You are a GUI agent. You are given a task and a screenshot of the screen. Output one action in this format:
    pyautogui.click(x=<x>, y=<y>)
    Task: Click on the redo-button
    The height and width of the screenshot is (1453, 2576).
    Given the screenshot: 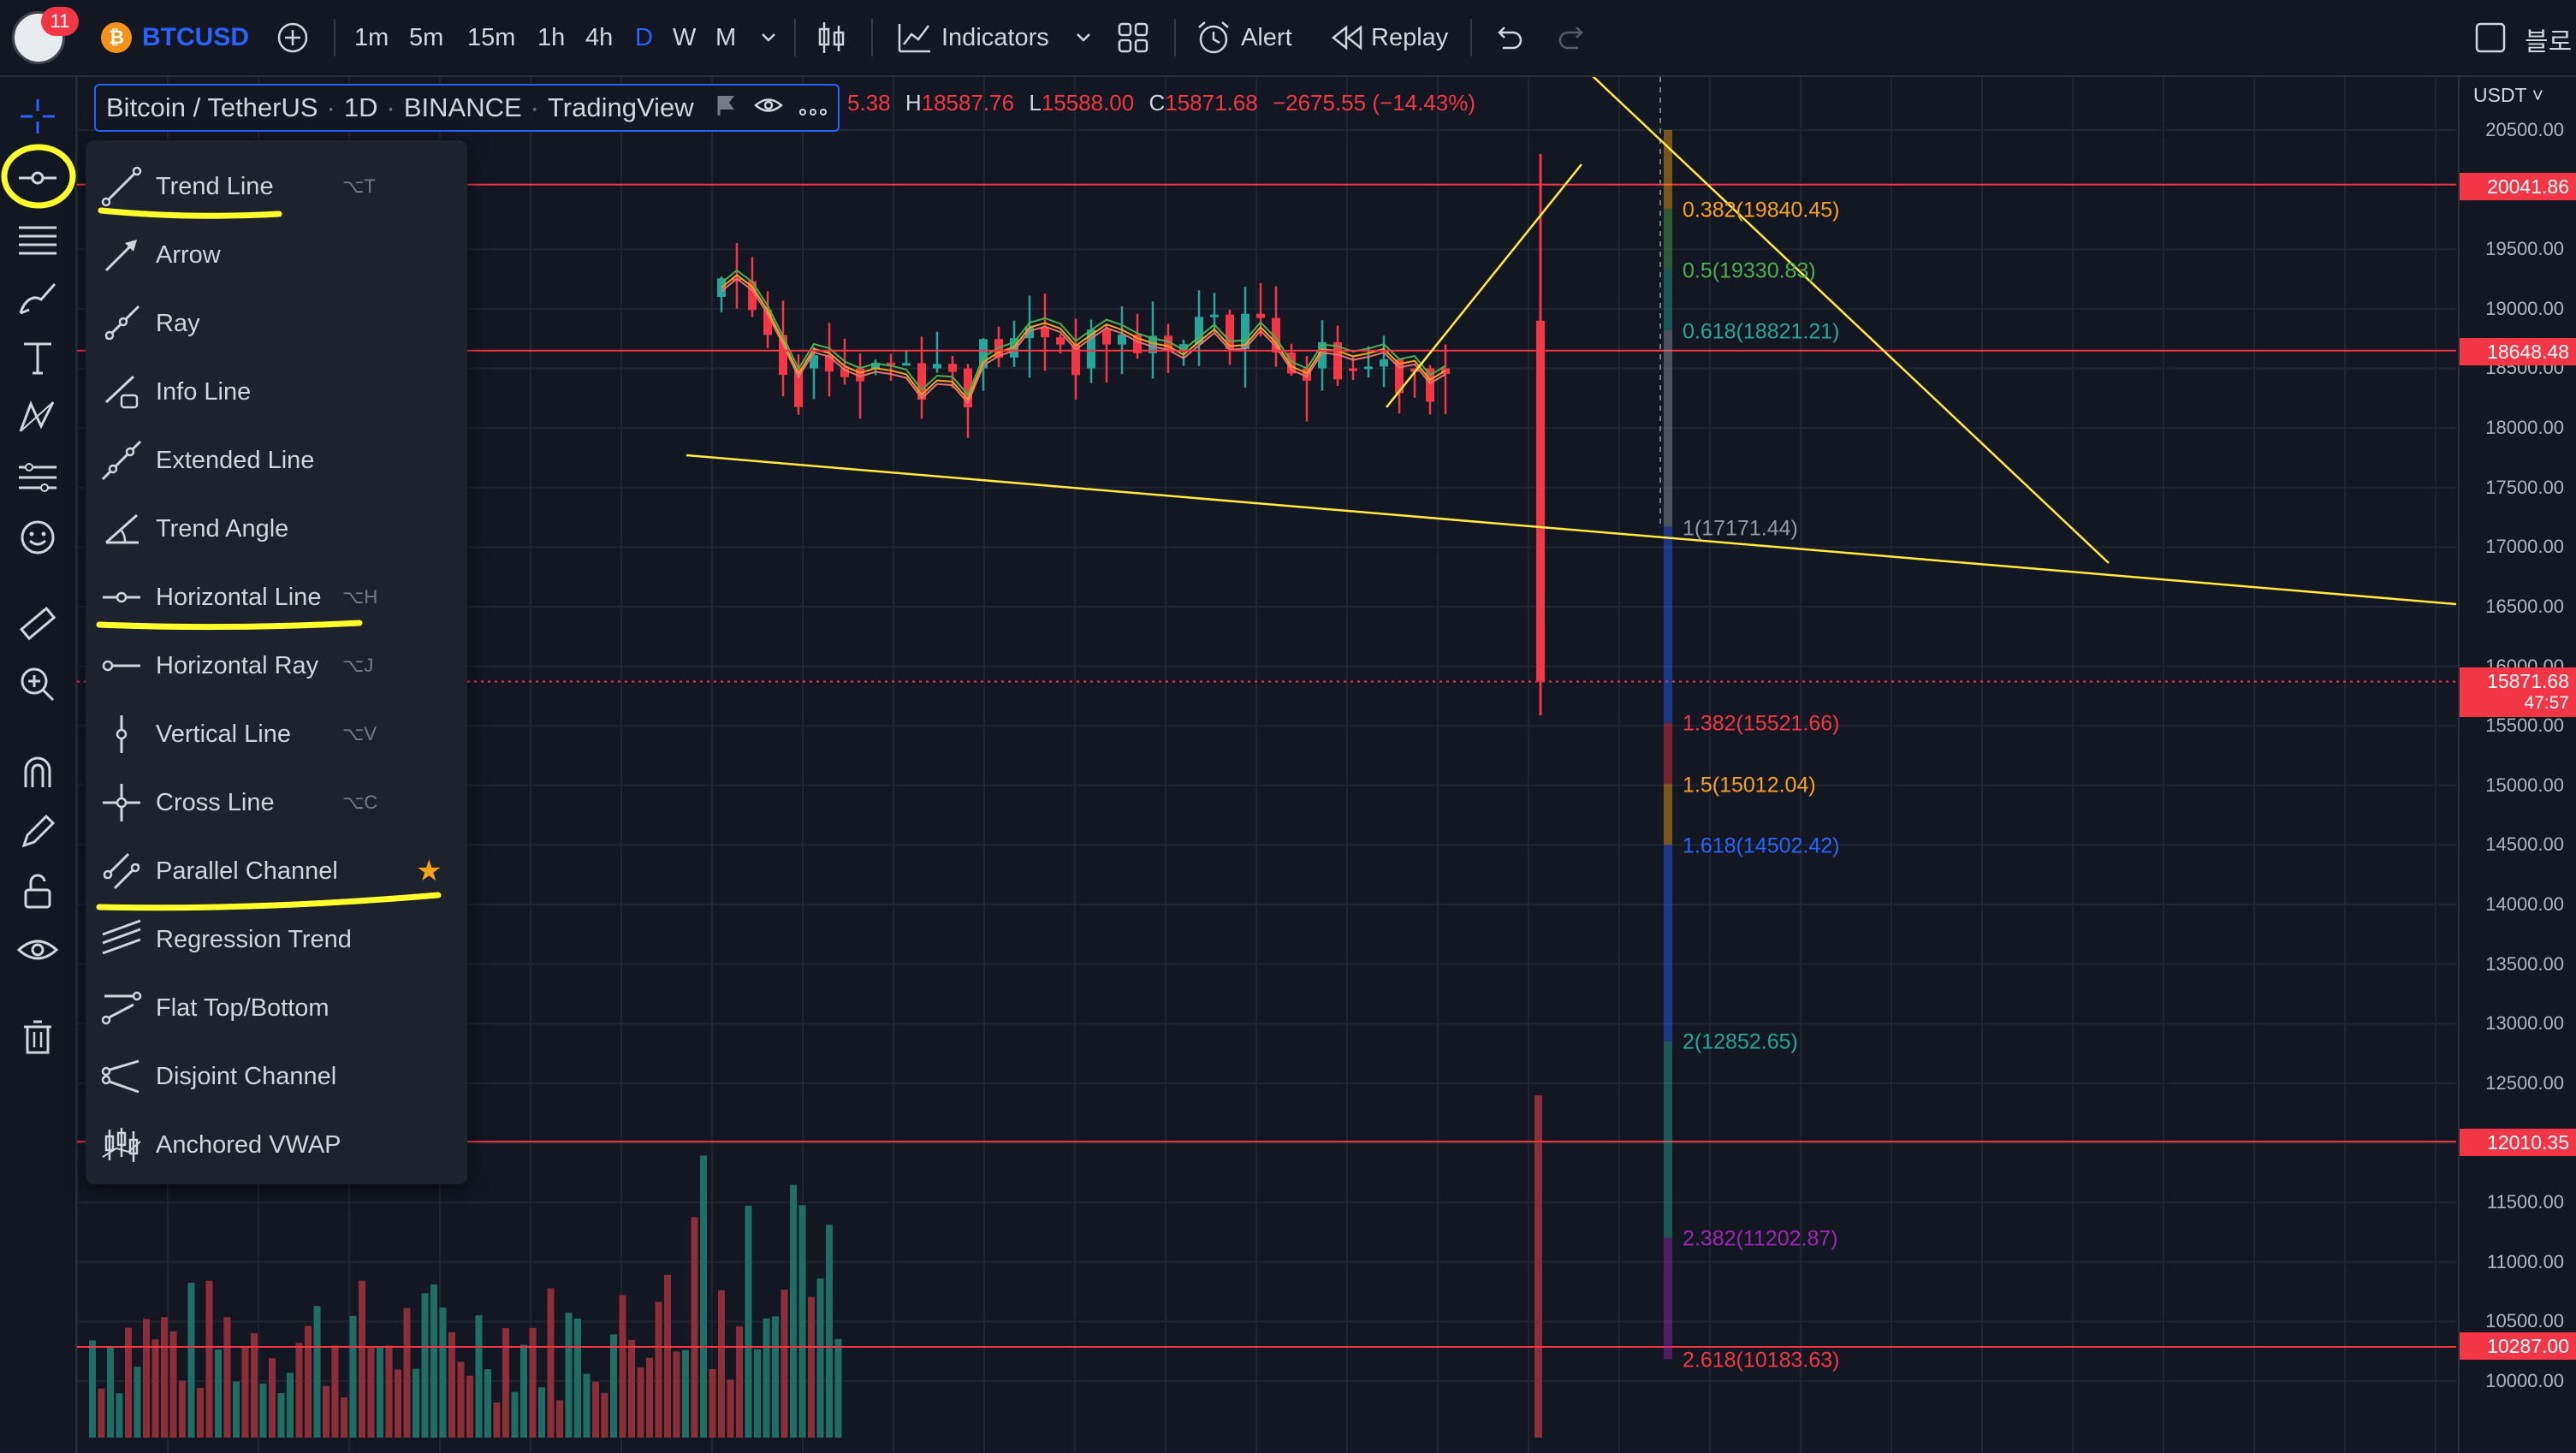 What is the action you would take?
    pyautogui.click(x=1573, y=37)
    